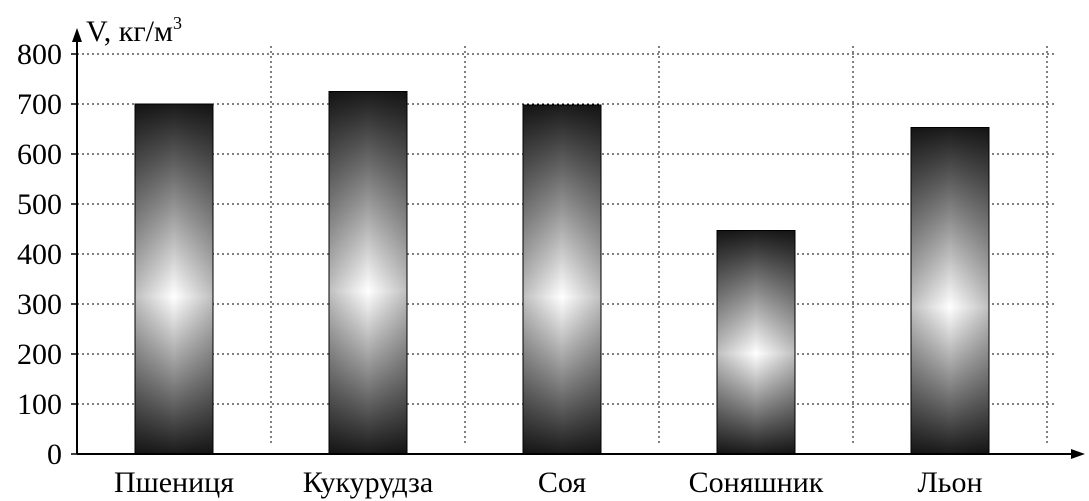 The width and height of the screenshot is (1089, 501). Describe the element at coordinates (39, 104) in the screenshot. I see `y-tick-label: 700` at that location.